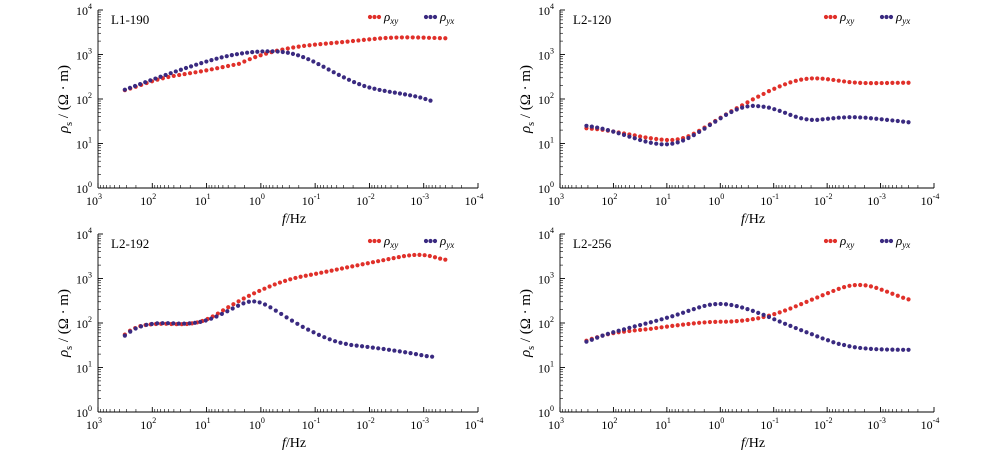  Describe the element at coordinates (474, 200) in the screenshot. I see `x-tick-label: 10⁻⁴` at that location.